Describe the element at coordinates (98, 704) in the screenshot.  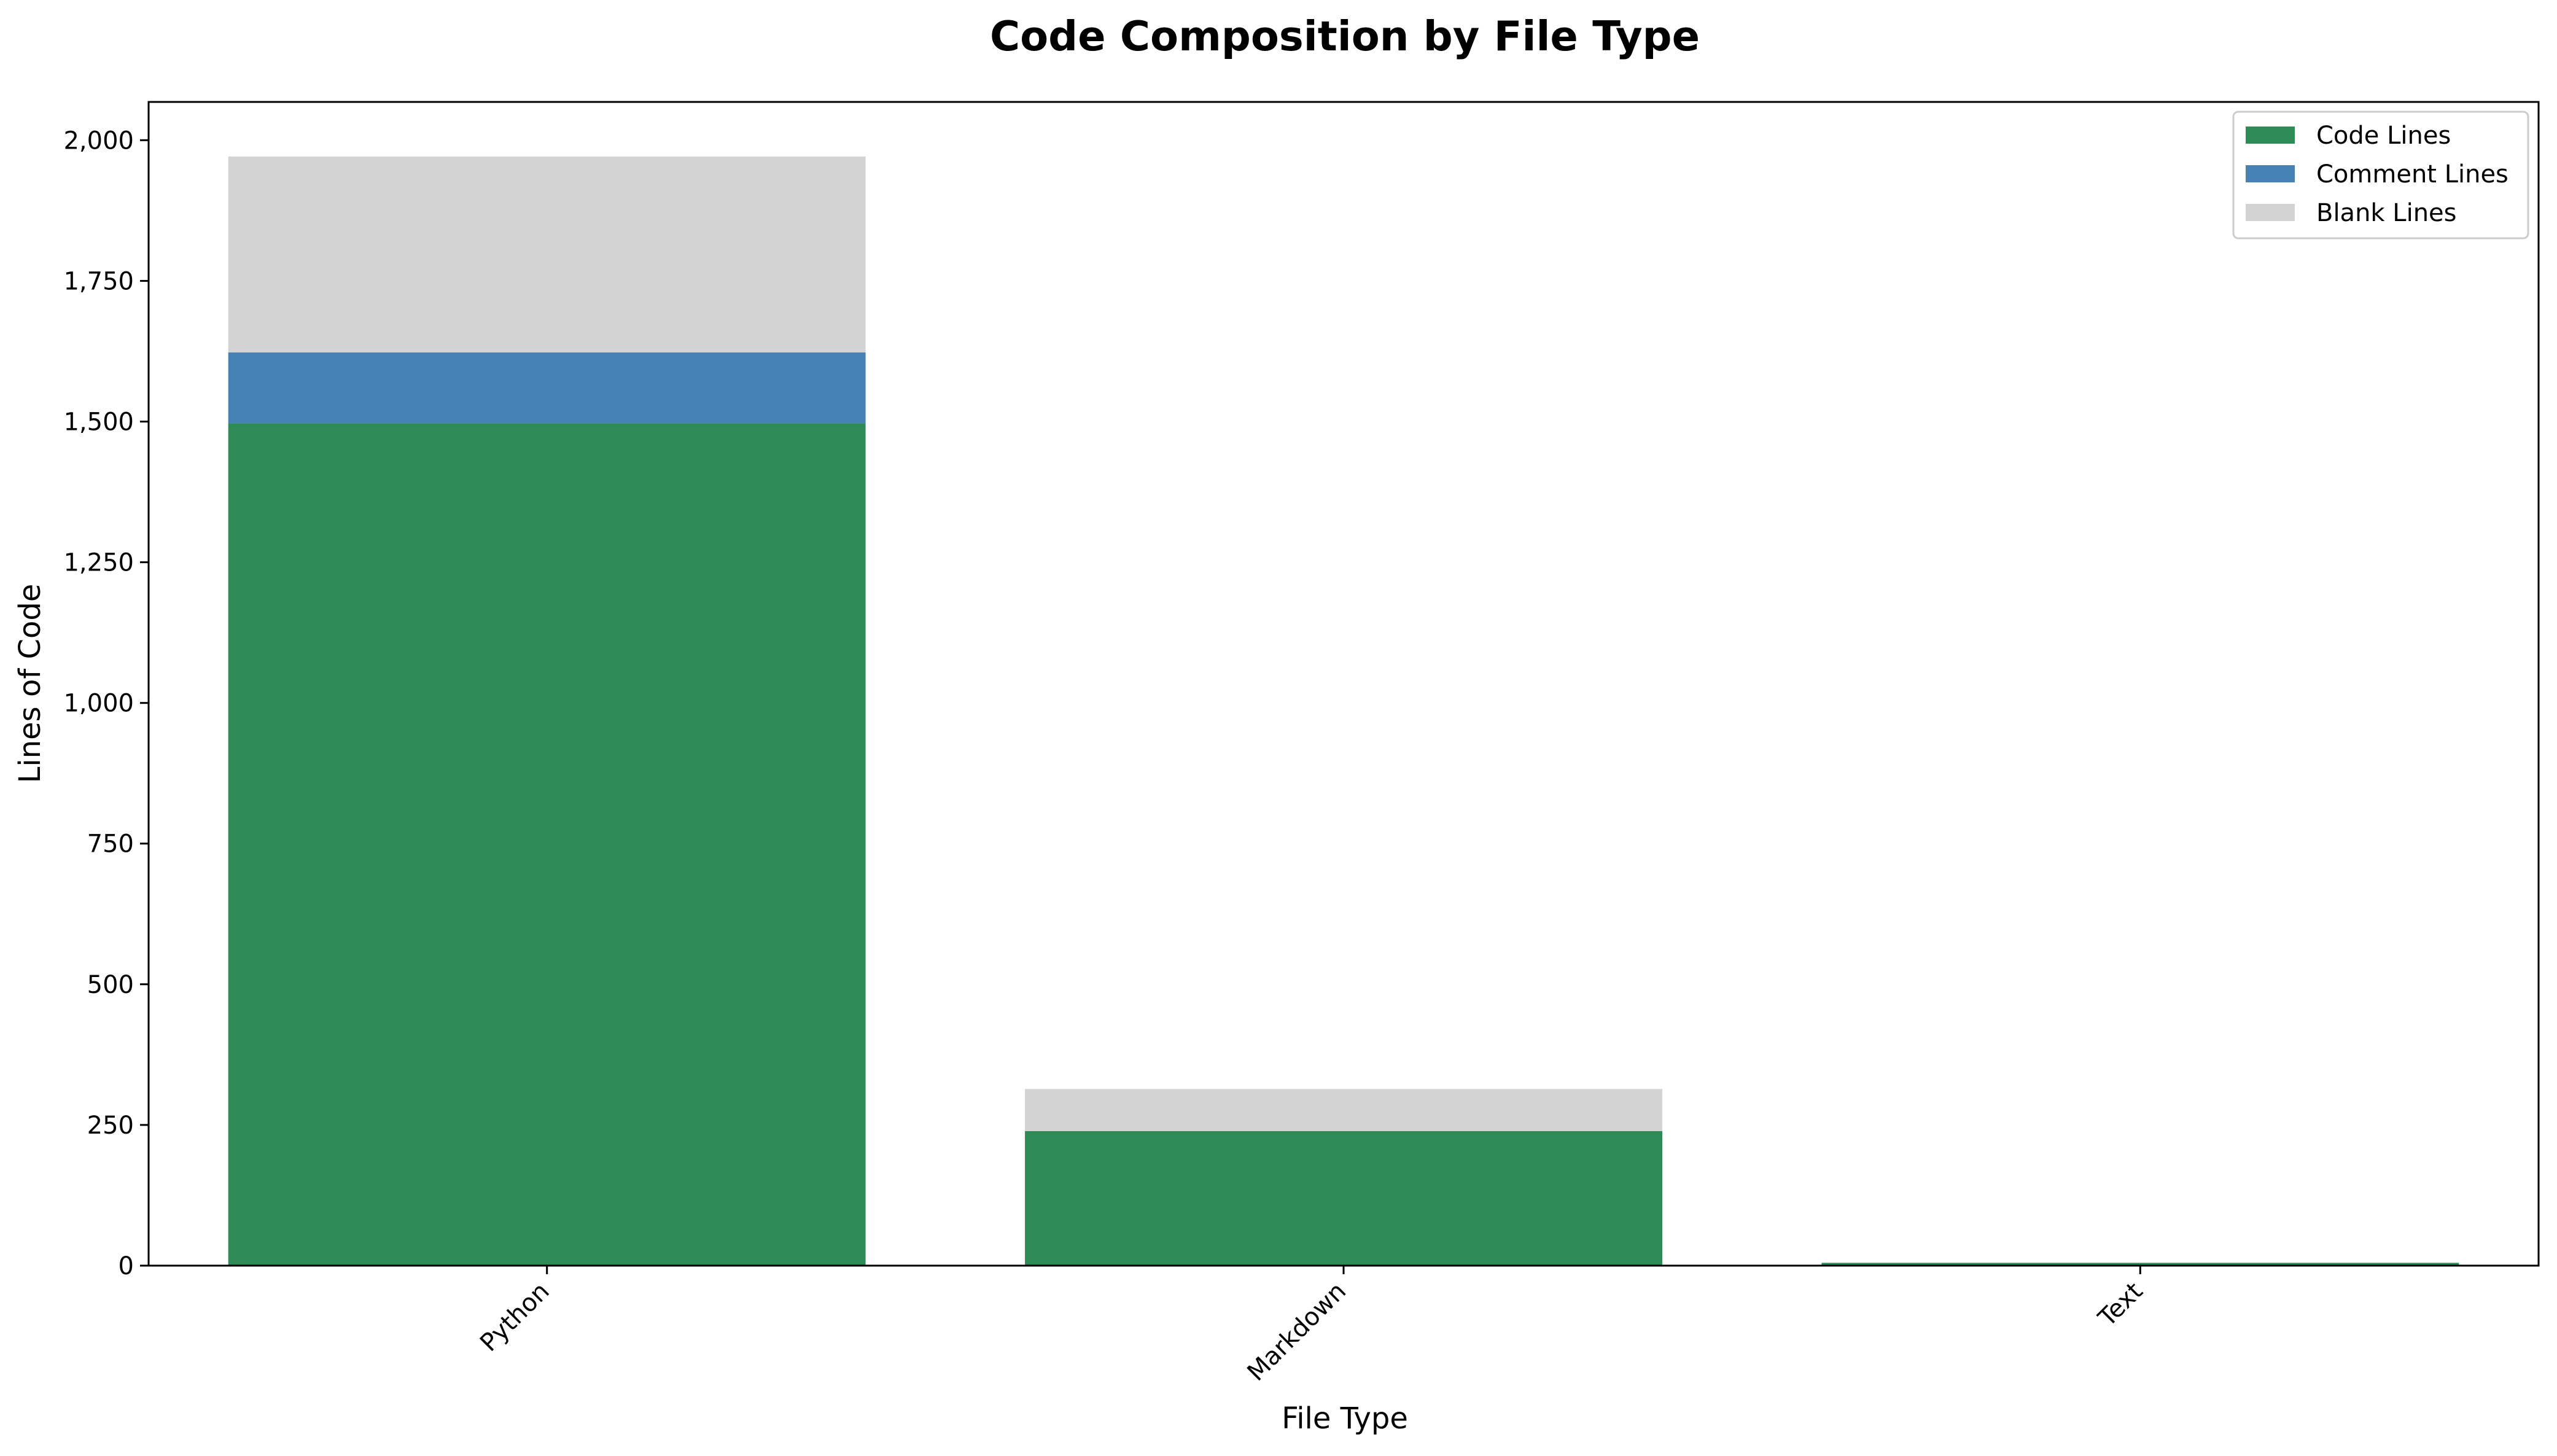
I see `y-tick-label: 1,000` at that location.